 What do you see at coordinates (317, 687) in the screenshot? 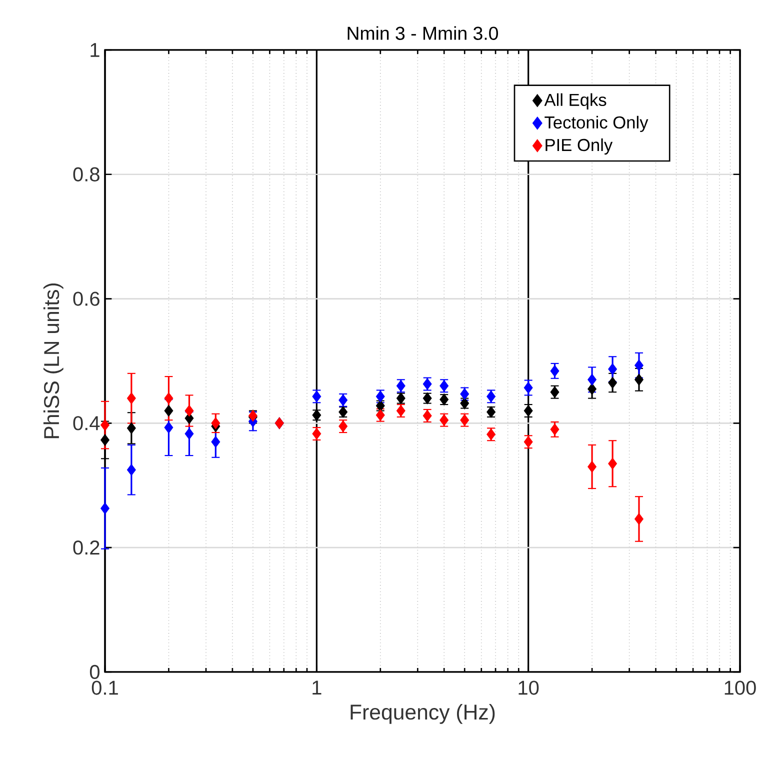
I see `x-tick-label: 1` at bounding box center [317, 687].